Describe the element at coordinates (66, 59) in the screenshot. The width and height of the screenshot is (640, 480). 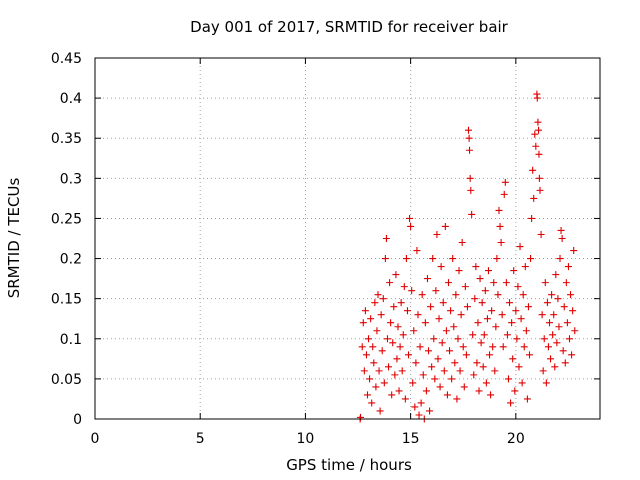
I see `y-tick-label: 0.45` at that location.